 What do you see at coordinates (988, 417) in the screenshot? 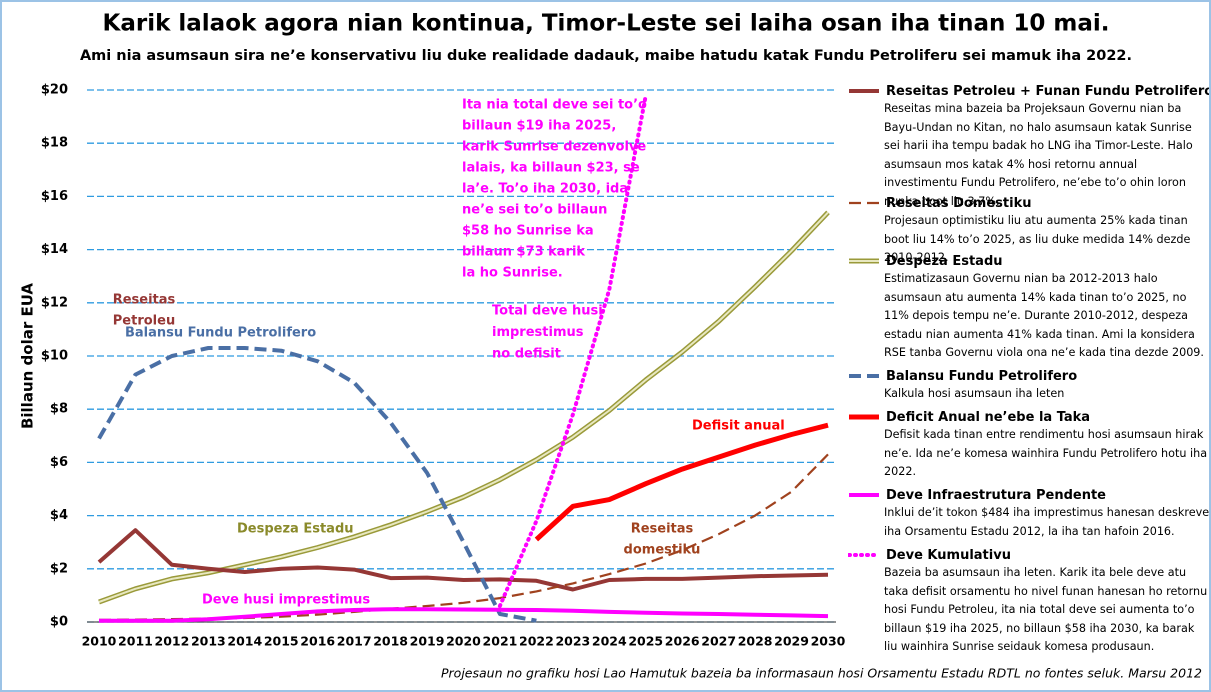
I see `legend-label: Deficit Anual ne’ebe la Taka` at bounding box center [988, 417].